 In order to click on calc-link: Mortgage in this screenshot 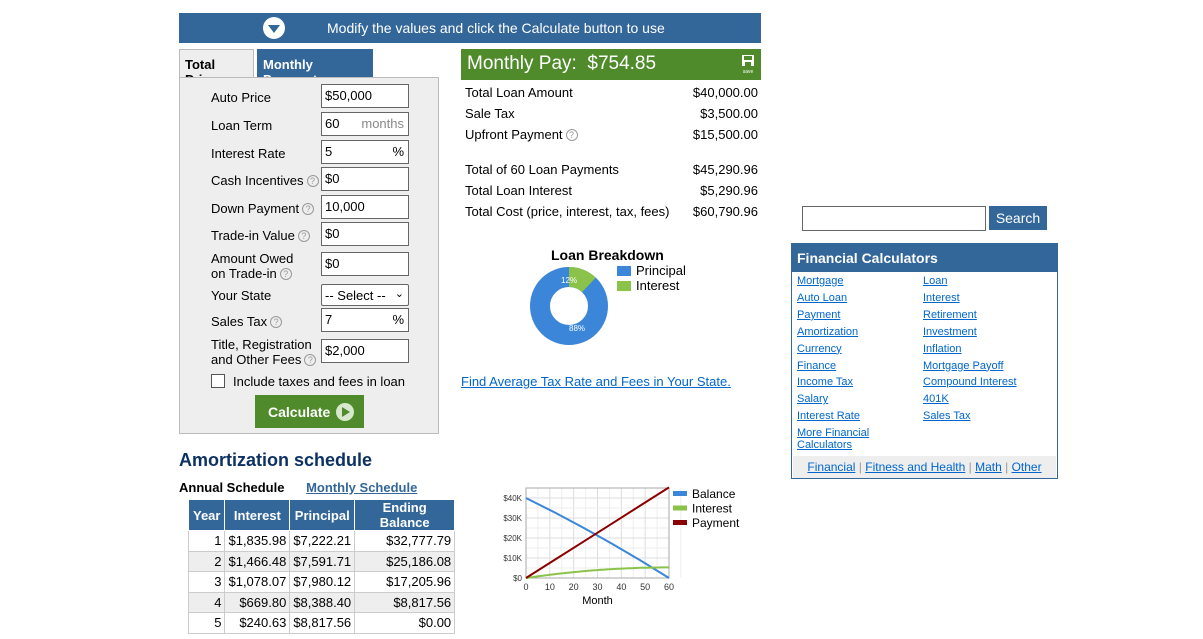, I will do `click(820, 281)`.